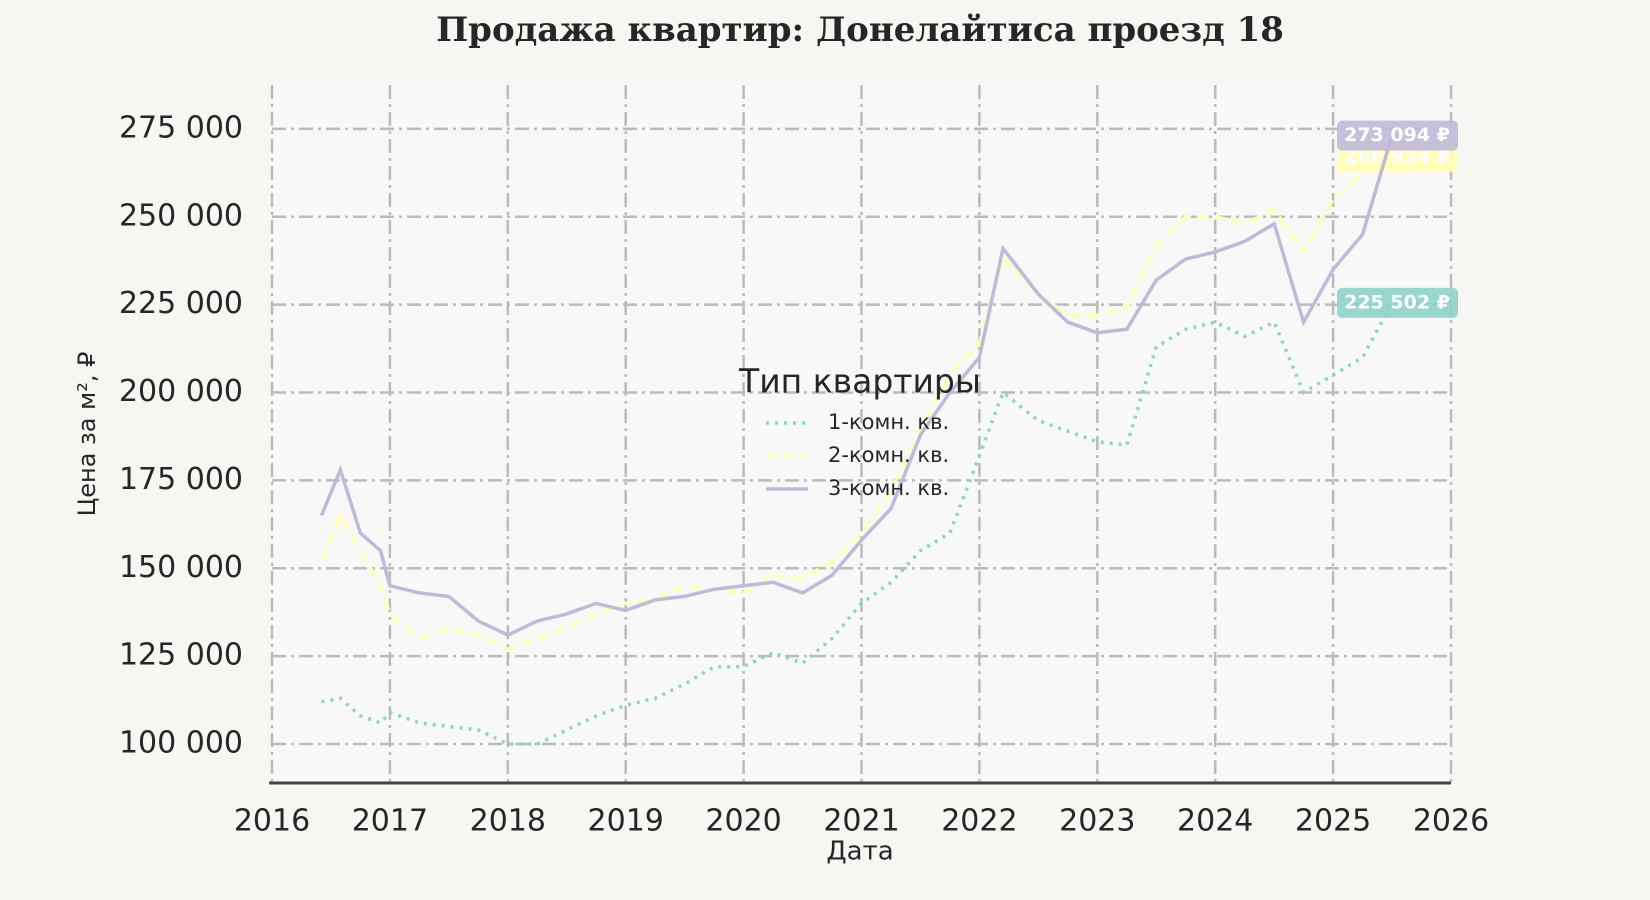  I want to click on x-tick-label: 2020, so click(743, 821).